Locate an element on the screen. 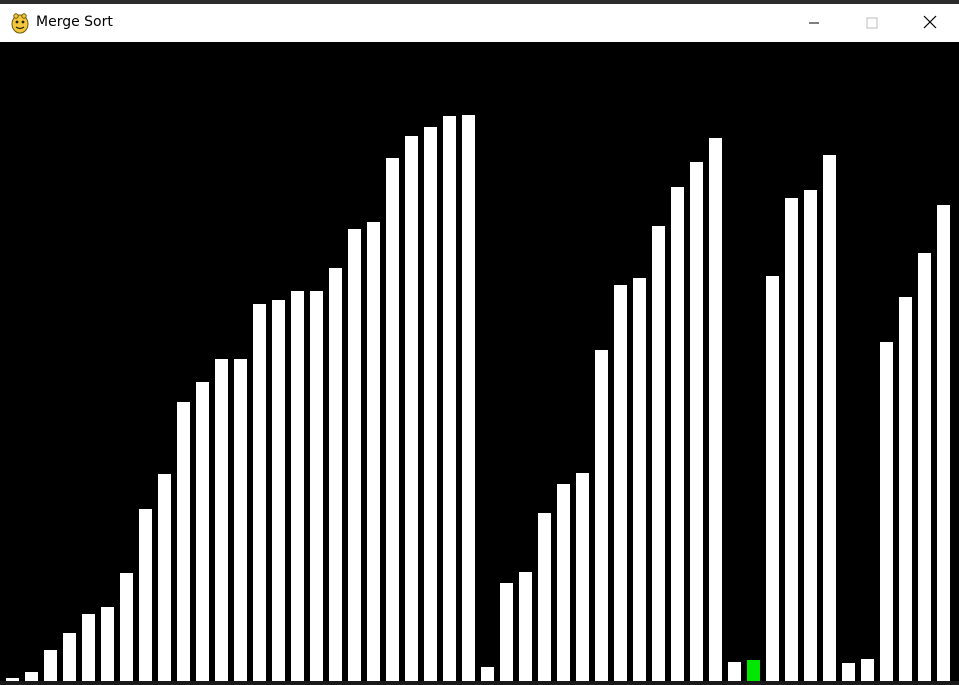  maximize-button is located at coordinates (872, 23).